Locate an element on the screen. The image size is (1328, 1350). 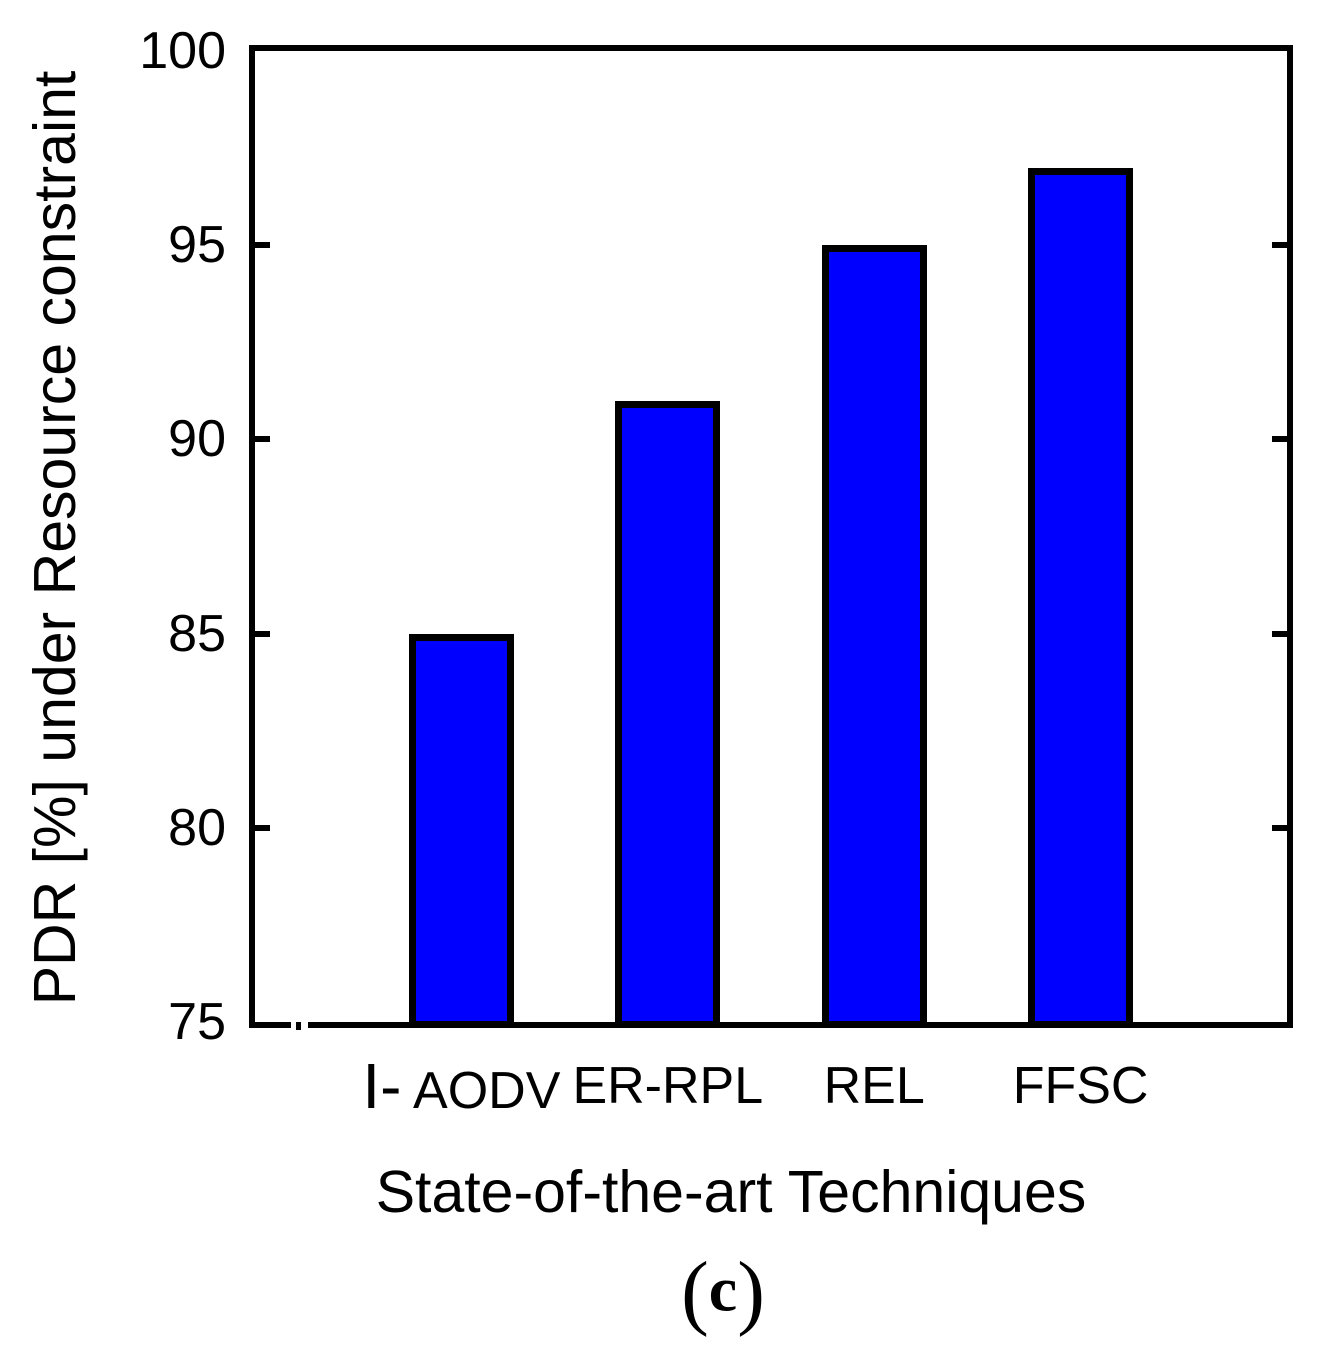
caption-paren-close: ) is located at coordinates (751, 1291).